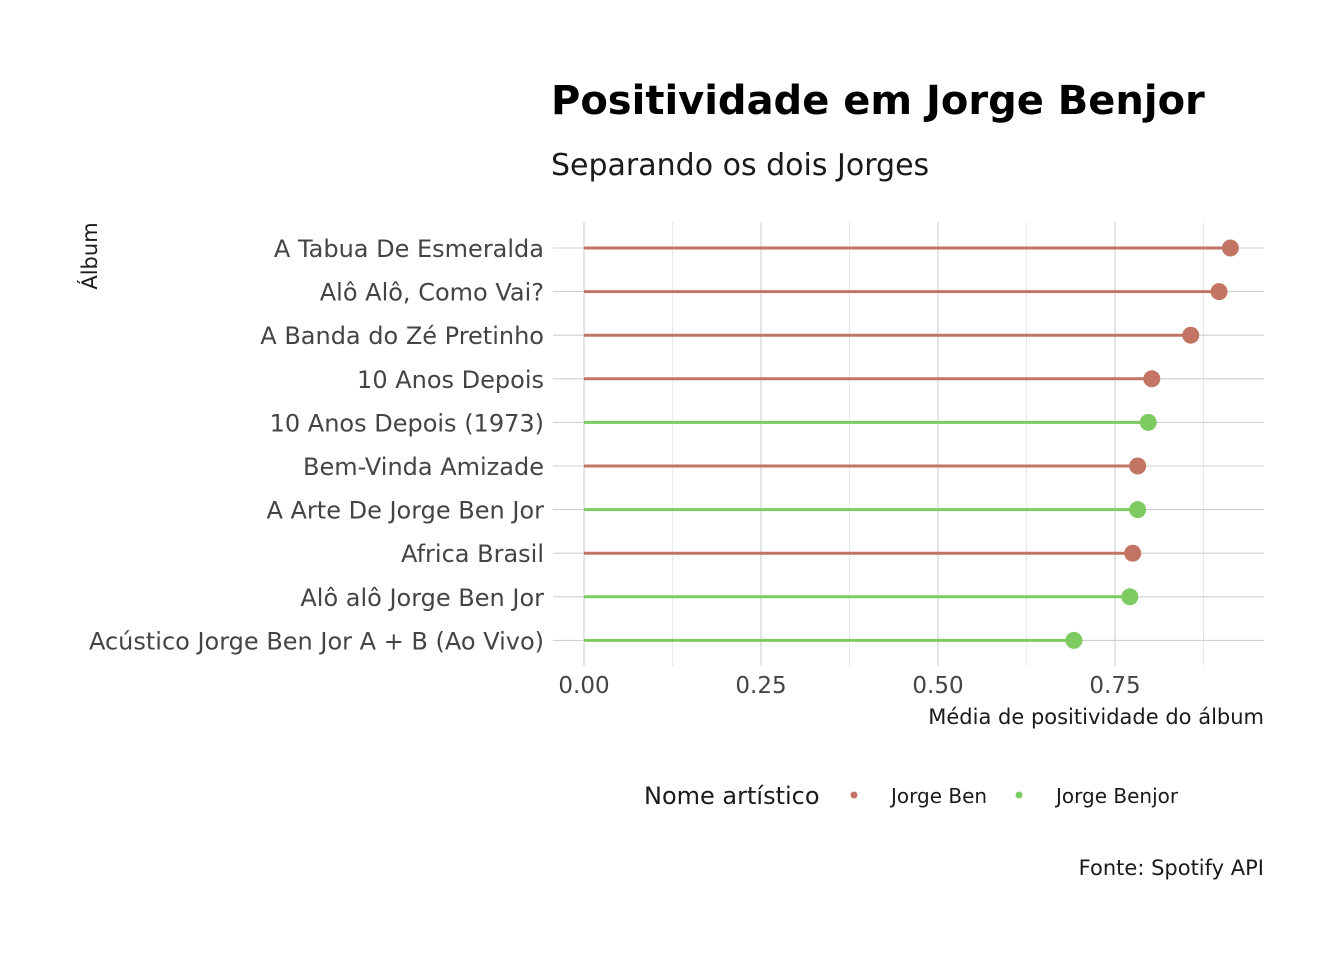 The height and width of the screenshot is (960, 1344). What do you see at coordinates (432, 293) in the screenshot?
I see `y-tick-label-1: Alô Alô, Como Vai?` at bounding box center [432, 293].